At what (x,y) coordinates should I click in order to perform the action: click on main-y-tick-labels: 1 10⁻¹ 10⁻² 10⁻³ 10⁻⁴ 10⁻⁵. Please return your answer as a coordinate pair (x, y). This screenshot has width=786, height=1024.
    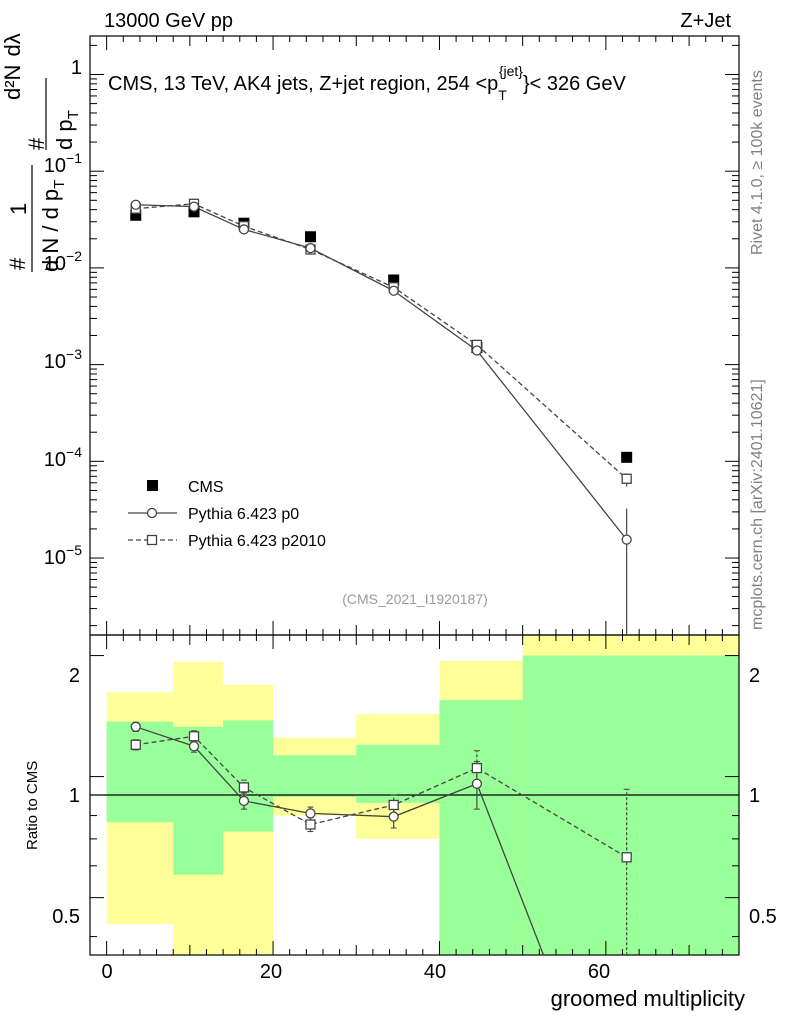
    Looking at the image, I should click on (63, 313).